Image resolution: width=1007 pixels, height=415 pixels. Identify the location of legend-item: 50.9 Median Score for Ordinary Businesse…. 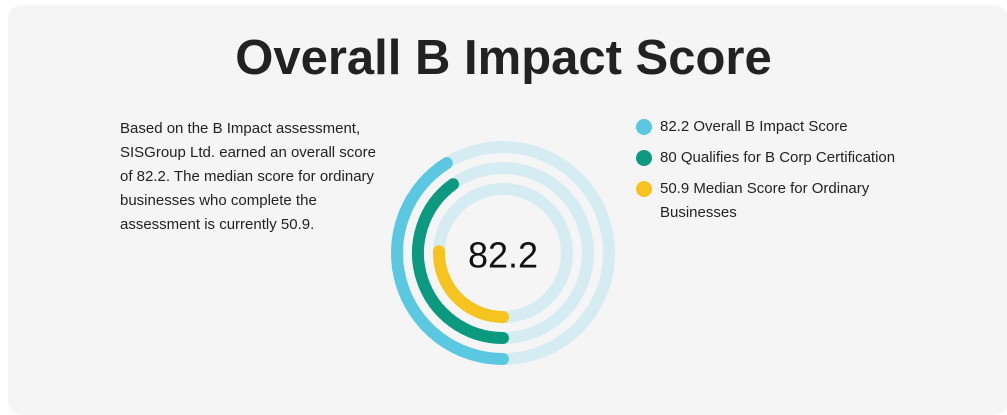
(766, 201).